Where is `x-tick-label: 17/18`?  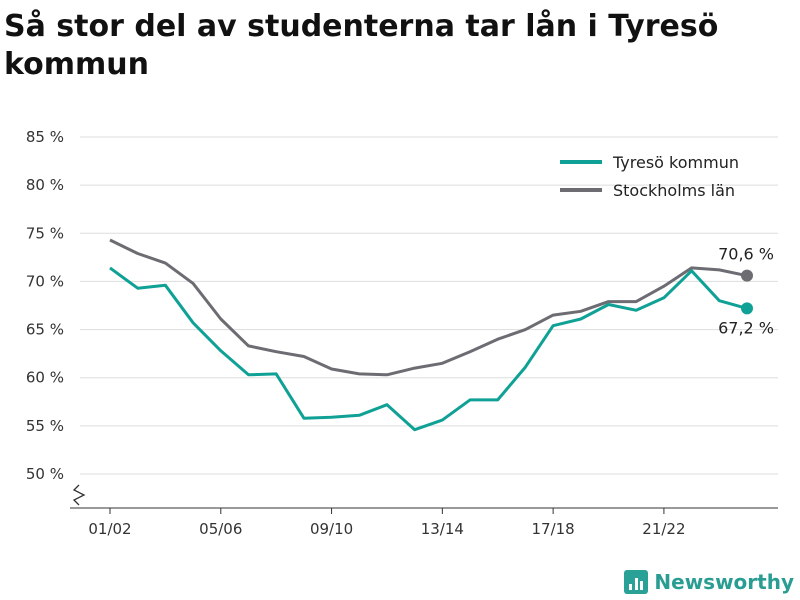 x-tick-label: 17/18 is located at coordinates (553, 529).